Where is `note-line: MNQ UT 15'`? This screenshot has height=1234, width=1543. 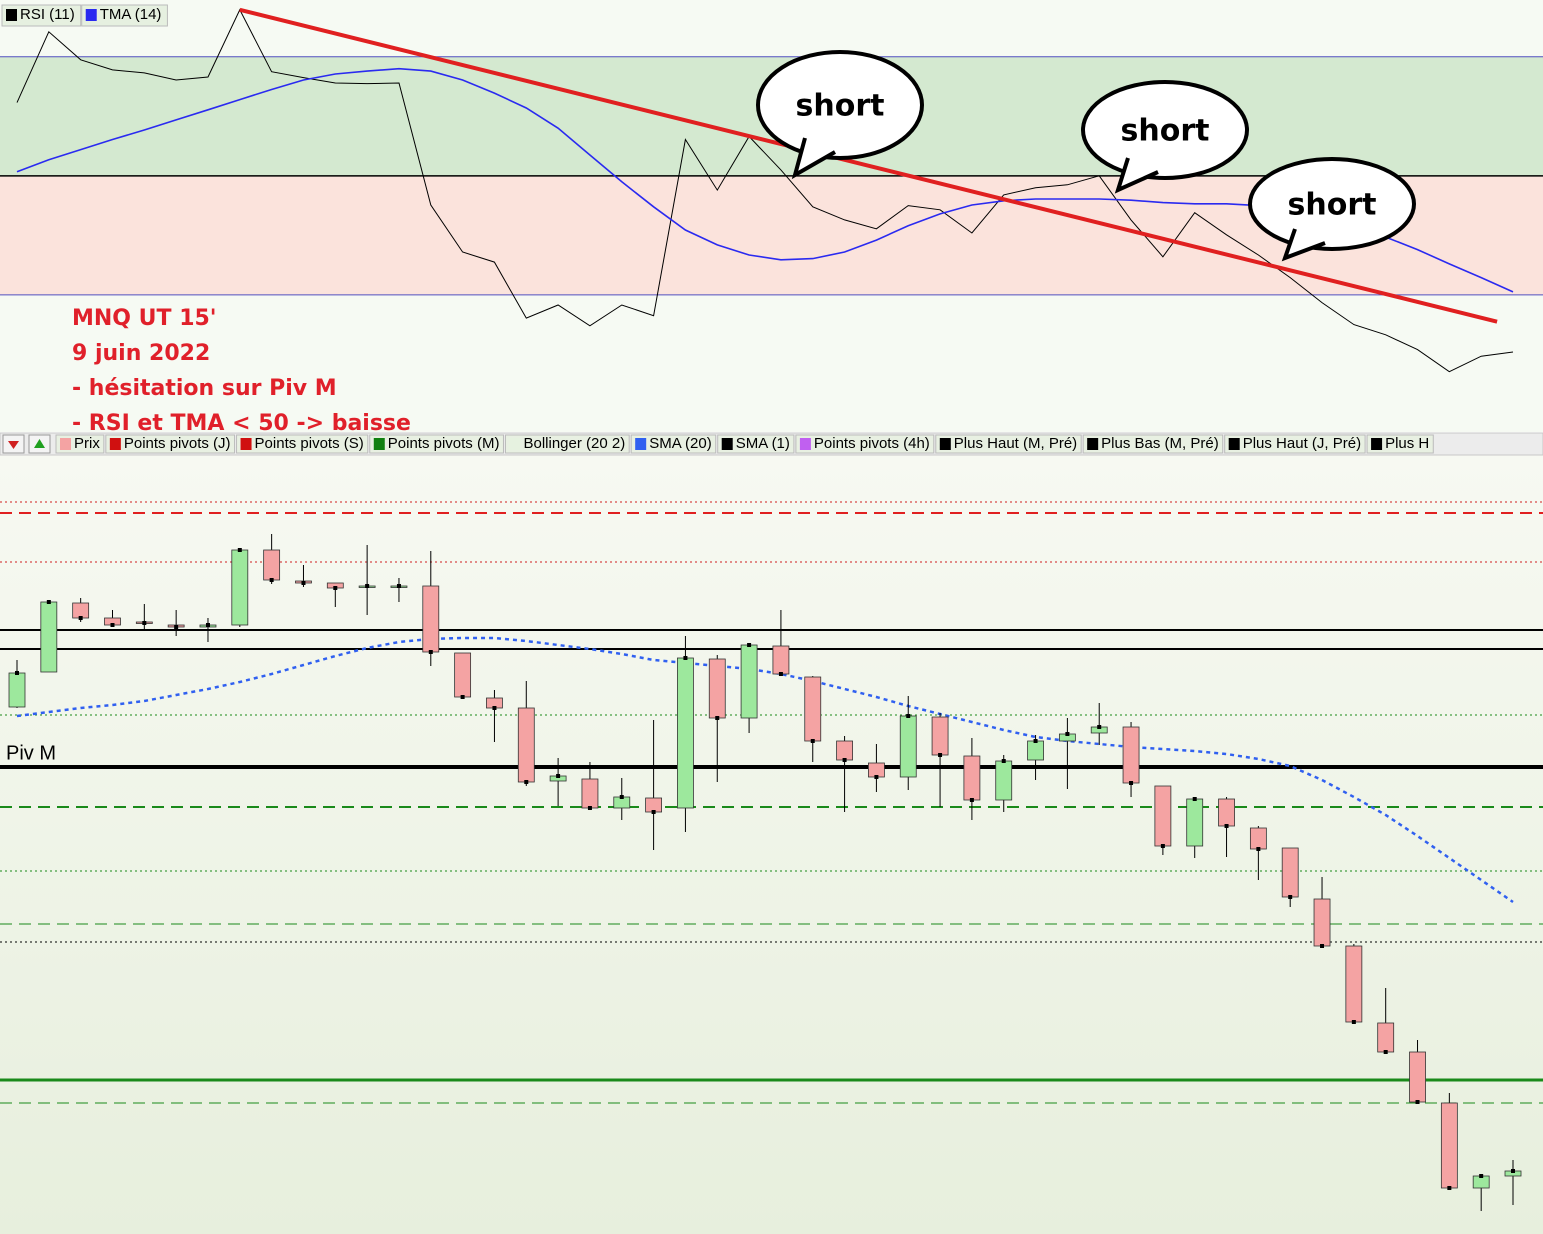
note-line: MNQ UT 15' is located at coordinates (144, 318).